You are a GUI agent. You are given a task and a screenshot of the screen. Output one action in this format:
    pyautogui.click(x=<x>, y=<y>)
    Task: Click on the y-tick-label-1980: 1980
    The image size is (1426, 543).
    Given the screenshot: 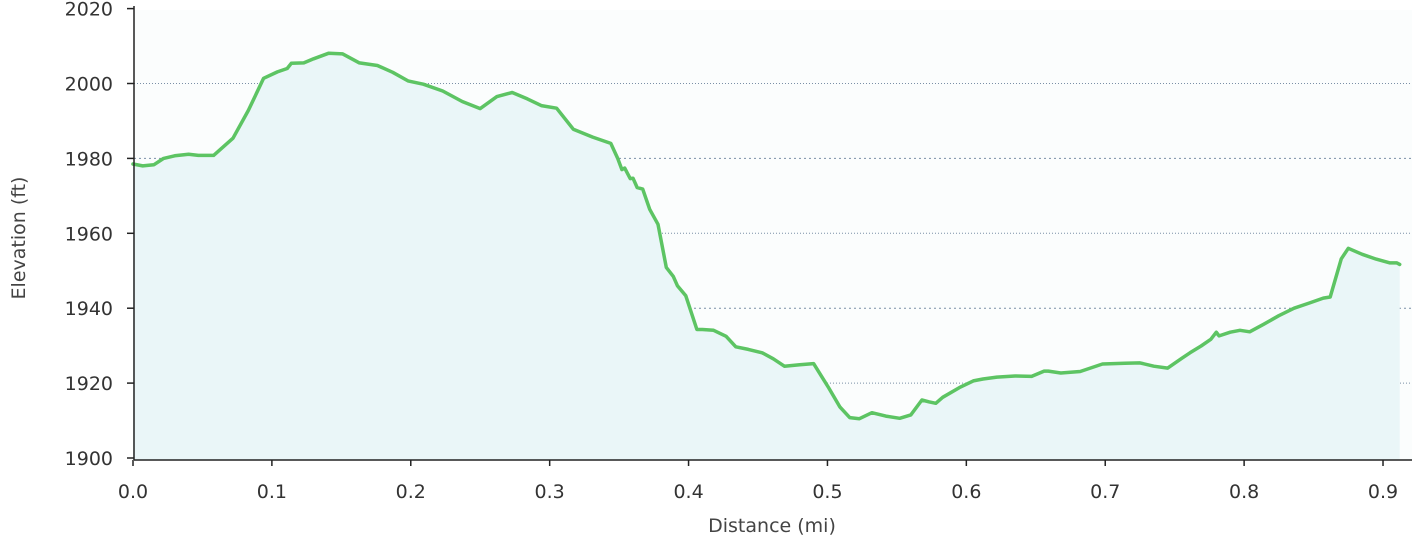 What is the action you would take?
    pyautogui.click(x=89, y=159)
    